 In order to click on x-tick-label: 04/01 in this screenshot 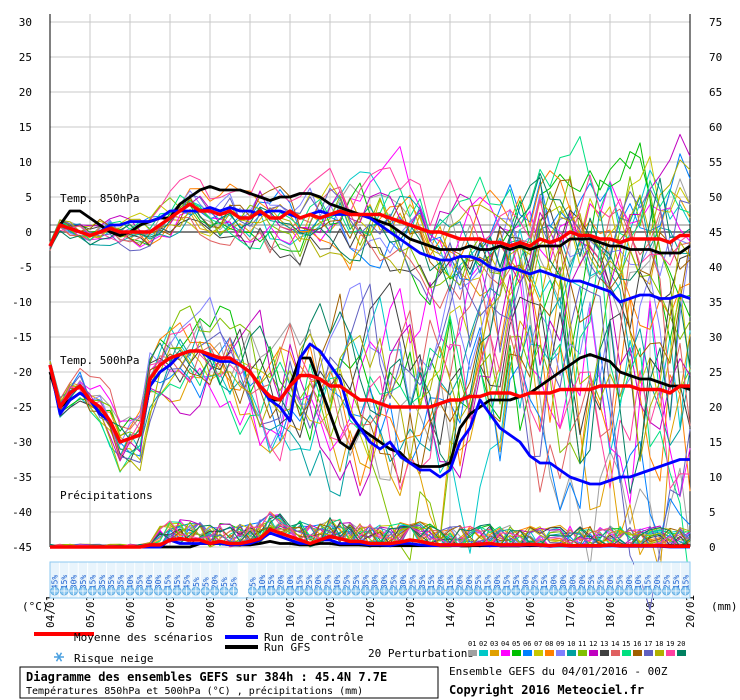, I will do `click(50, 611)`.